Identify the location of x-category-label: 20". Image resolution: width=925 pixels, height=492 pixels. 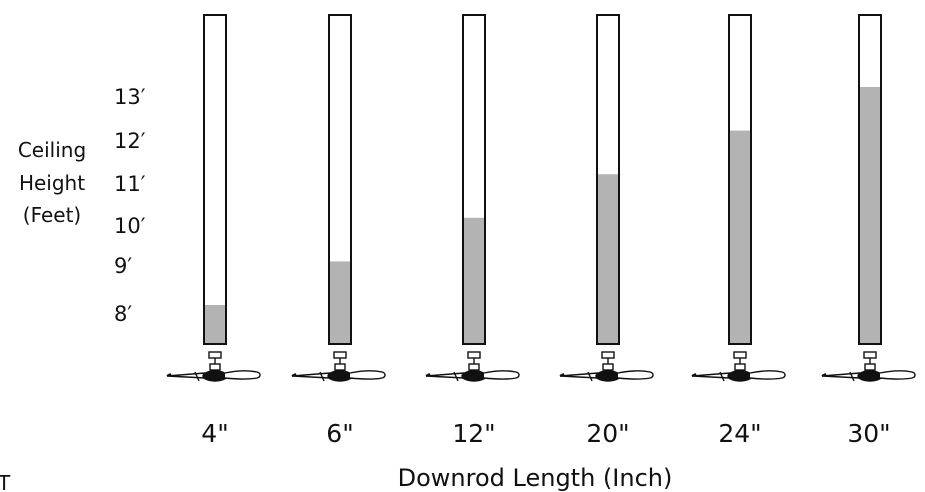
(607, 433).